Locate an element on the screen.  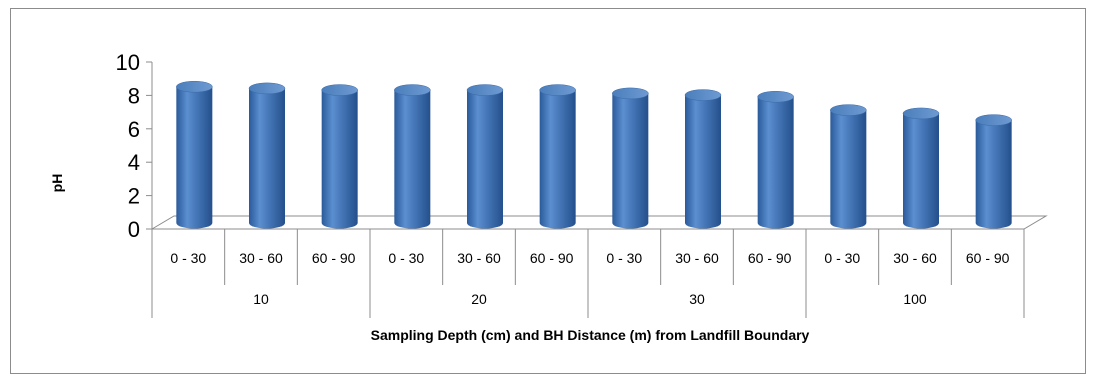
x-group-label: 100 is located at coordinates (915, 299).